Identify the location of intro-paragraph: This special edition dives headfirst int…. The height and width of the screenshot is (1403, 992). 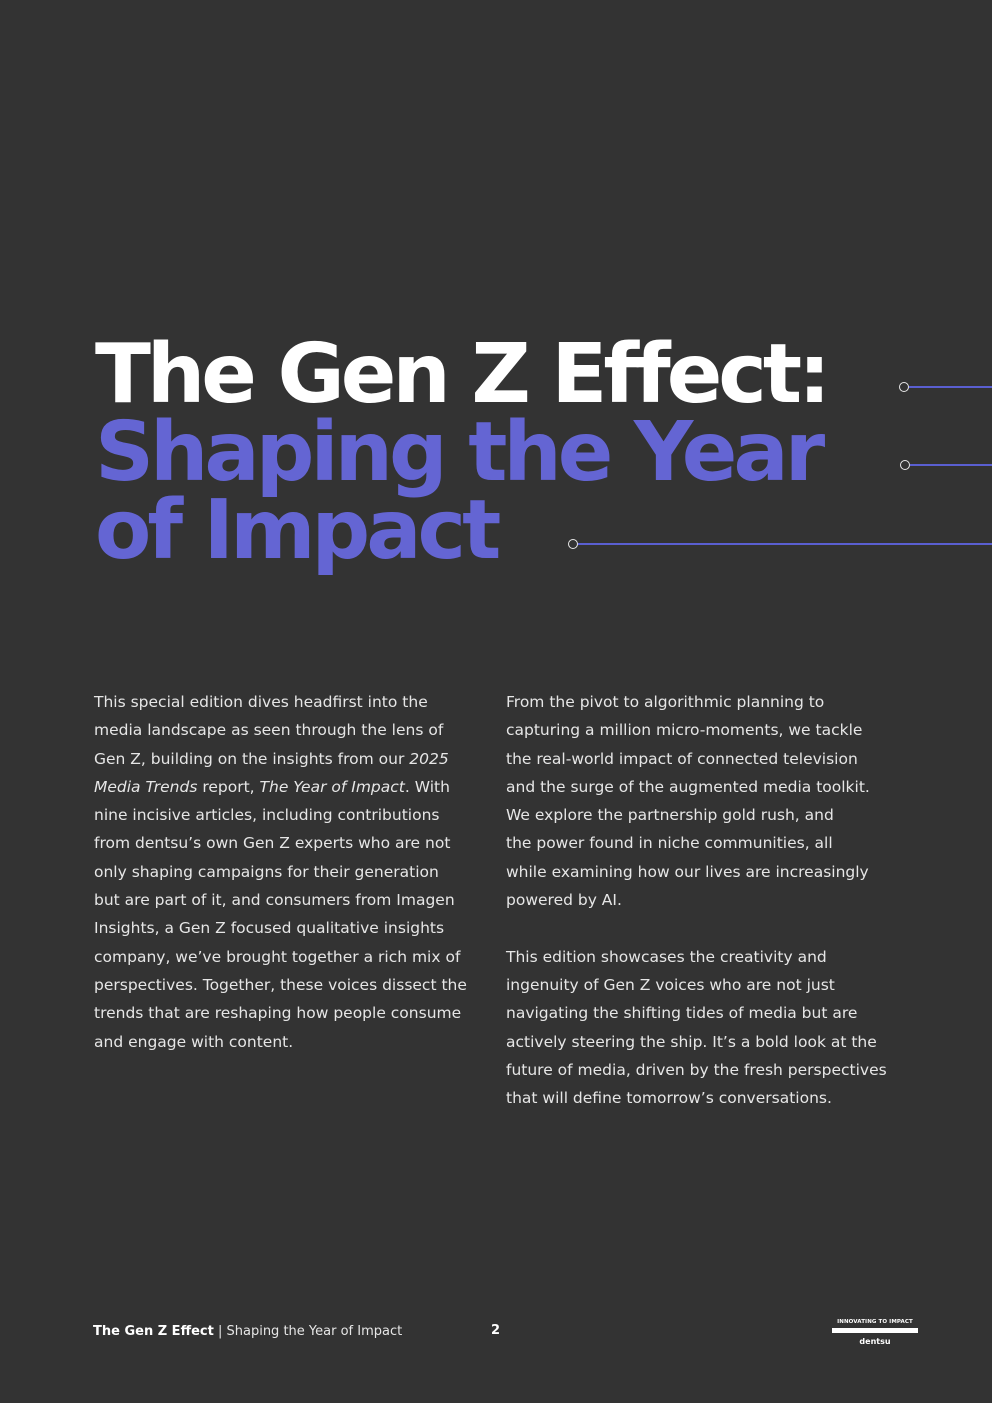
(280, 872).